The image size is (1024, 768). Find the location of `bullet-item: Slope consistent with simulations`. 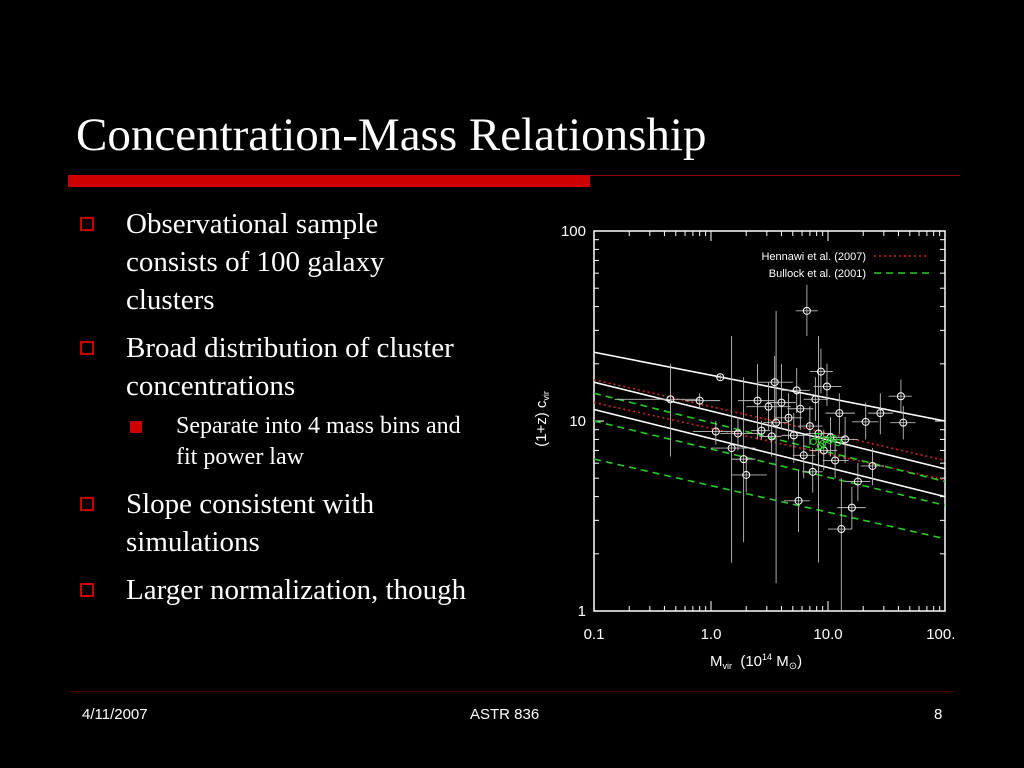

bullet-item: Slope consistent with simulations is located at coordinates (276, 523).